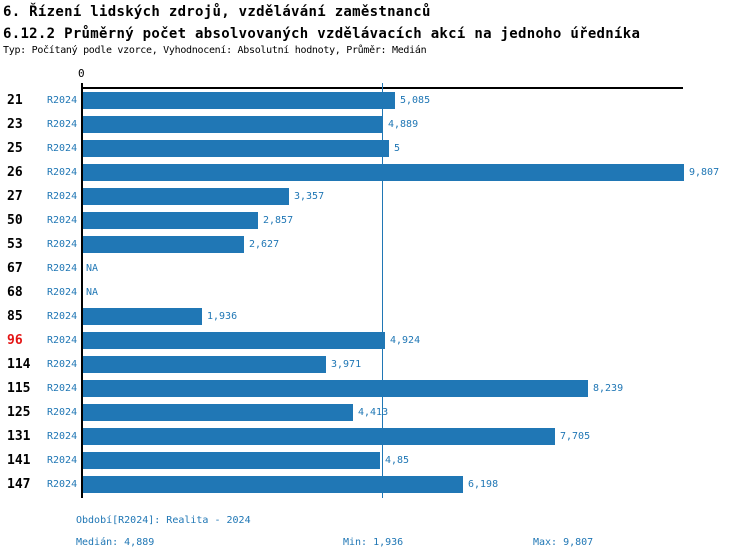  I want to click on footer-period-legend: Období[R2024]: Realita - 2024, so click(163, 520).